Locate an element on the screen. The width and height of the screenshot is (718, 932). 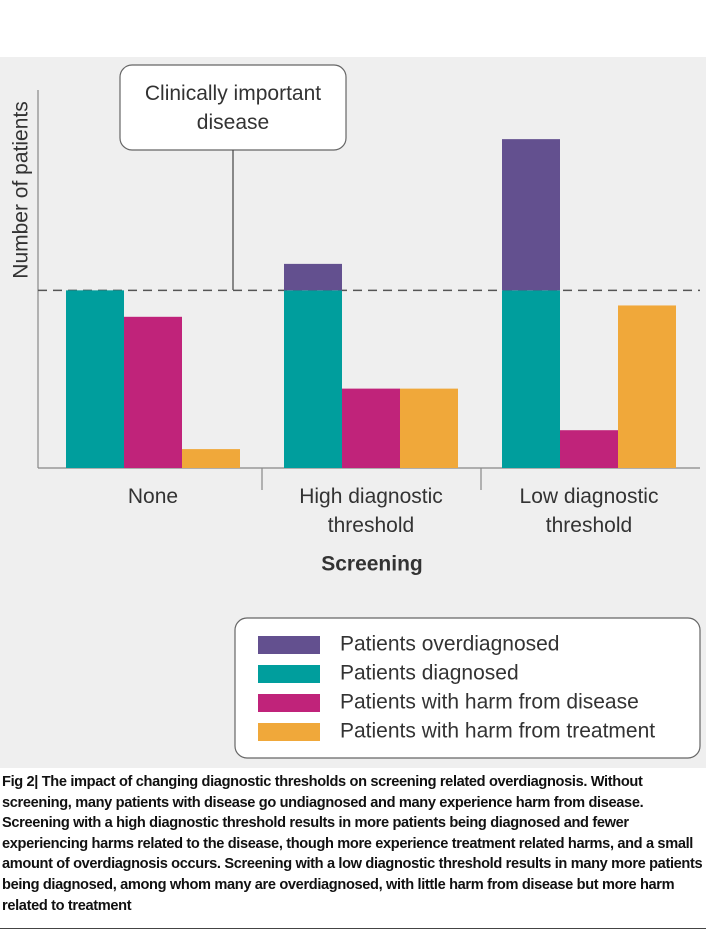
legend-label: Patients overdiagnosed is located at coordinates (450, 644).